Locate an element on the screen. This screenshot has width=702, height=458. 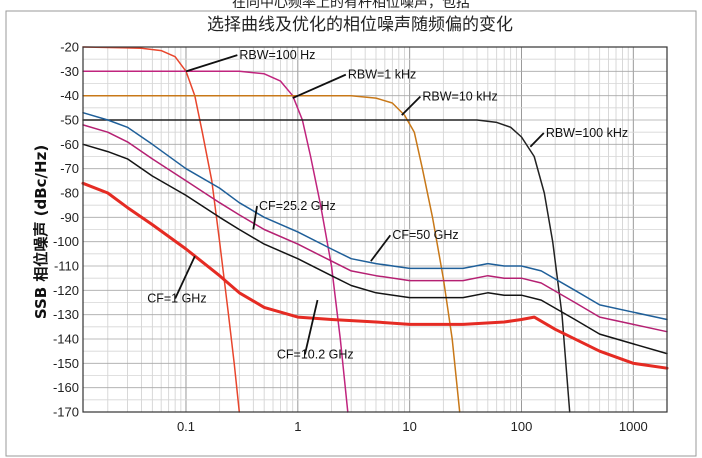
annotation-label: CF=10.2 GHz is located at coordinates (315, 354).